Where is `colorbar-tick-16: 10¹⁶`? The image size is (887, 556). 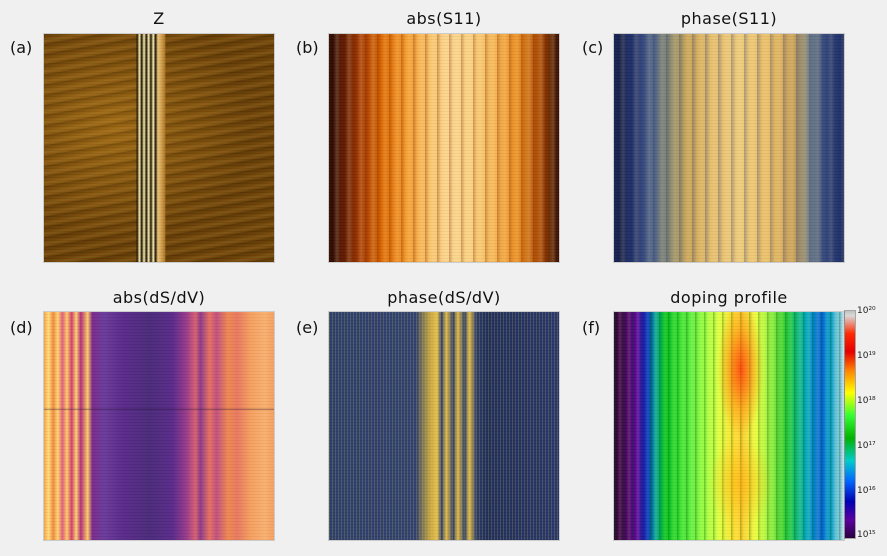 colorbar-tick-16: 10¹⁶ is located at coordinates (866, 491).